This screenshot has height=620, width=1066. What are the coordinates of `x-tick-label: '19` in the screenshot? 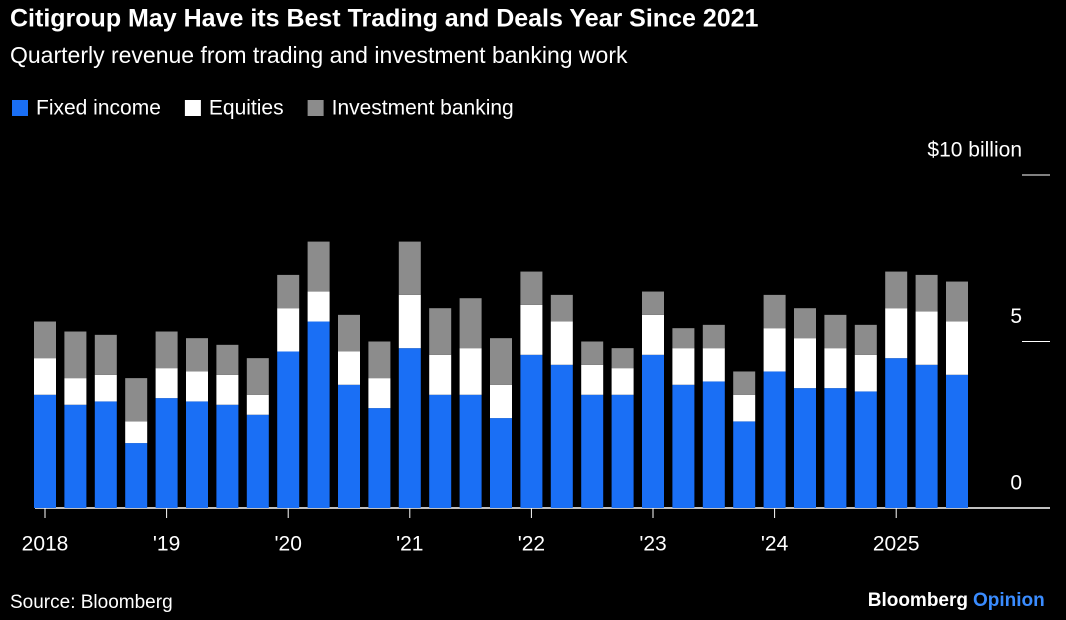 It's located at (166, 544).